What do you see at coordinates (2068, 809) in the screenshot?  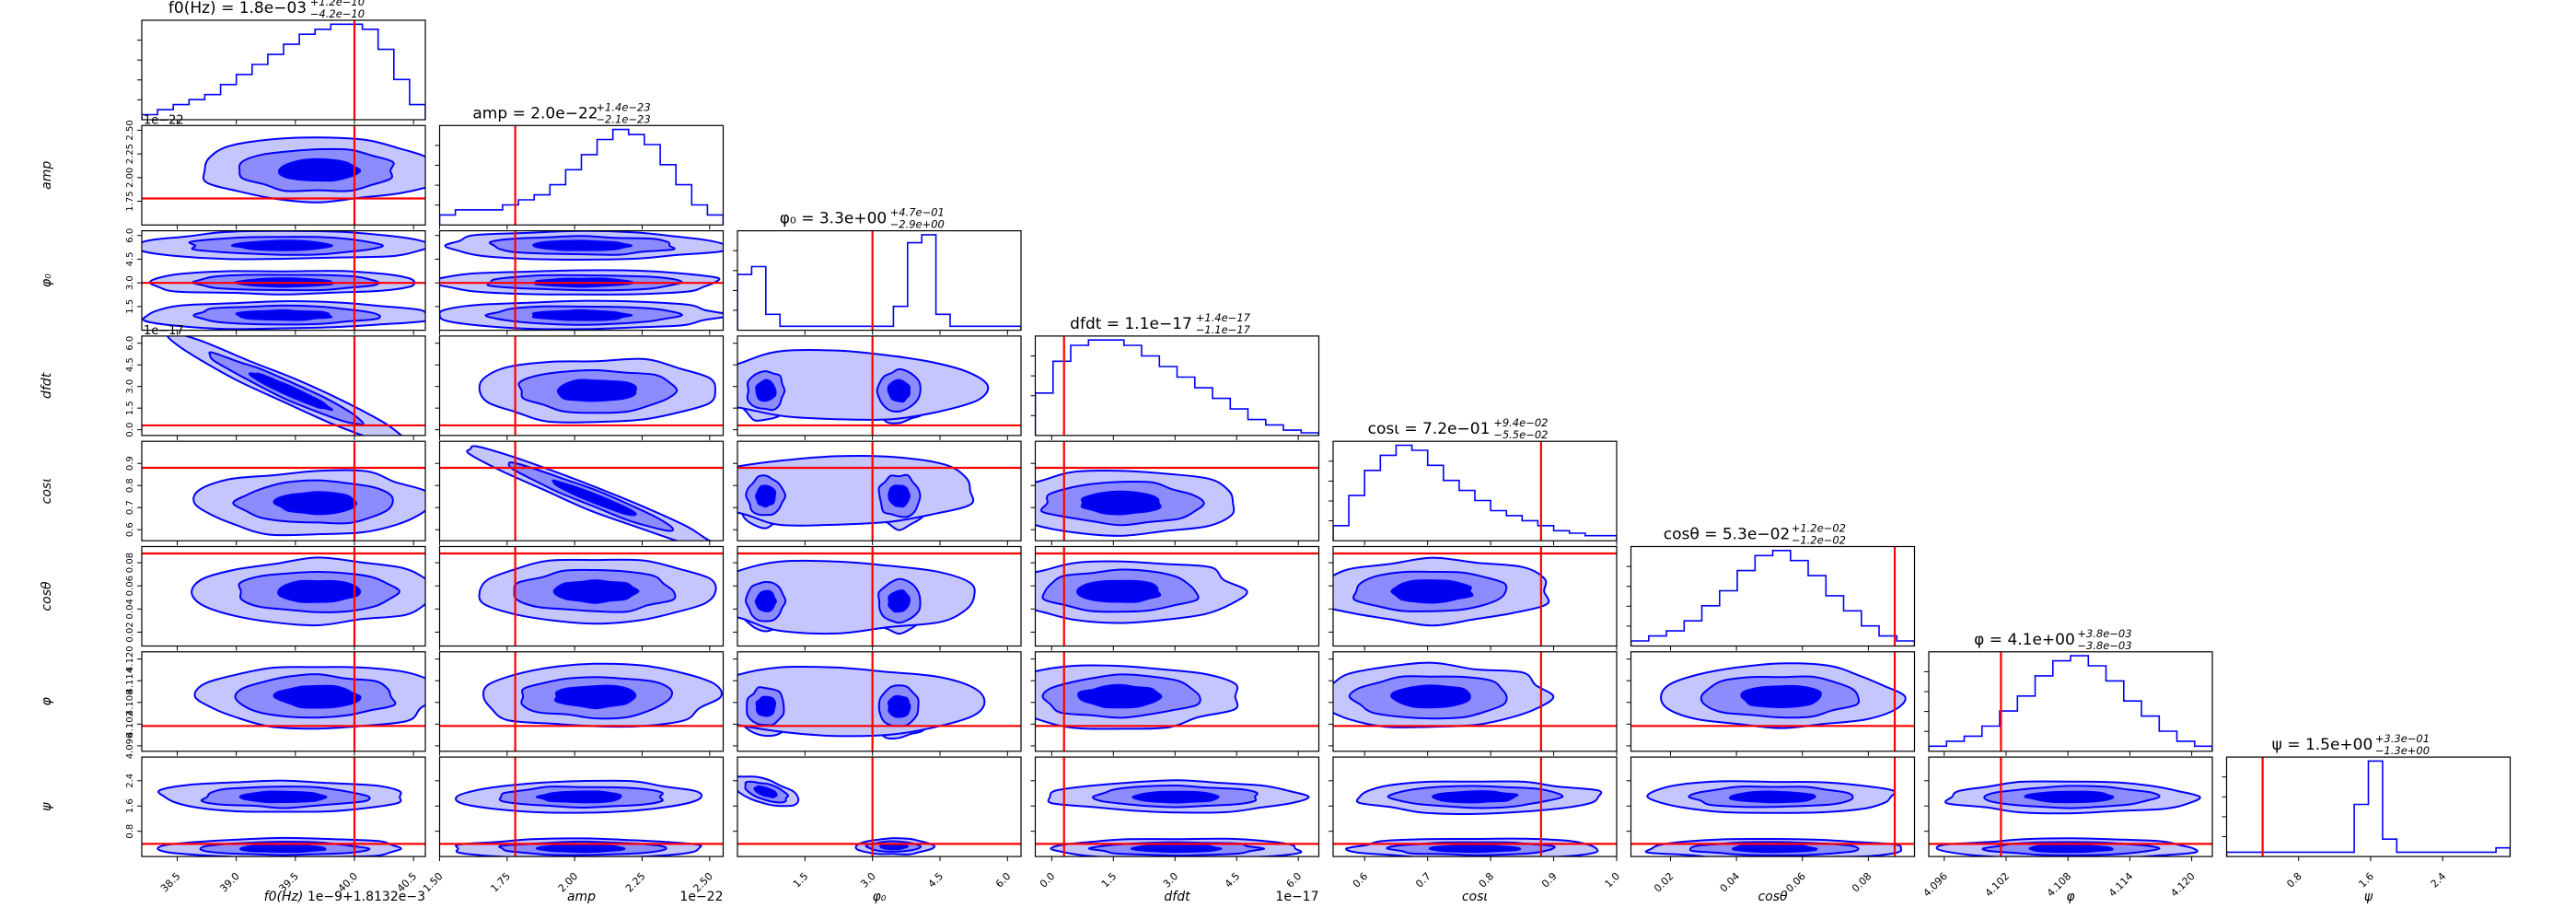 I see `panel-psi-vs-varphi` at bounding box center [2068, 809].